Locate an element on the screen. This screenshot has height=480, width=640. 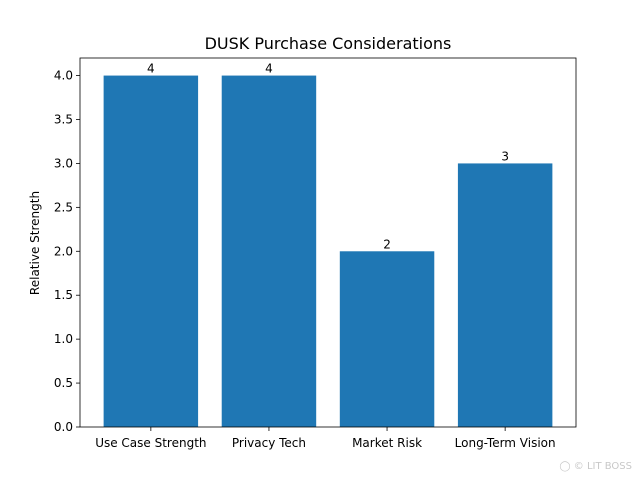
y-tick-label-1: 0.5 is located at coordinates (63, 383).